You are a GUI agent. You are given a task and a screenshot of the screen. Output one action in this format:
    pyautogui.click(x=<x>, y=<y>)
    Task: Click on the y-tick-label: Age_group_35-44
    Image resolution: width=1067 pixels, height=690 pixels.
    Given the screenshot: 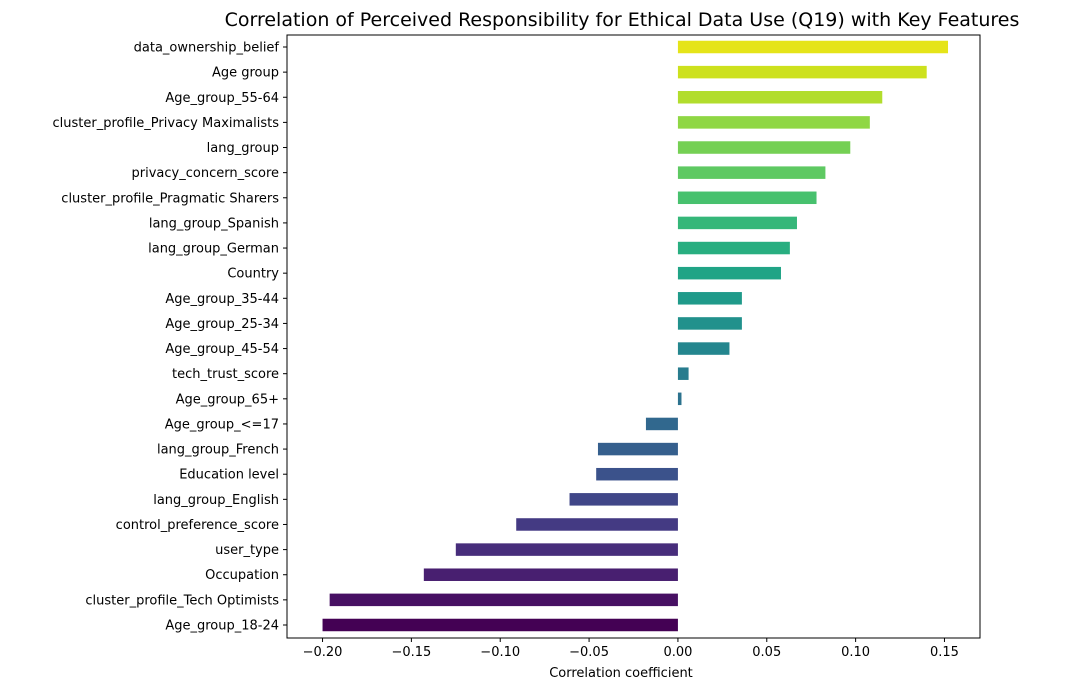 What is the action you would take?
    pyautogui.click(x=222, y=299)
    